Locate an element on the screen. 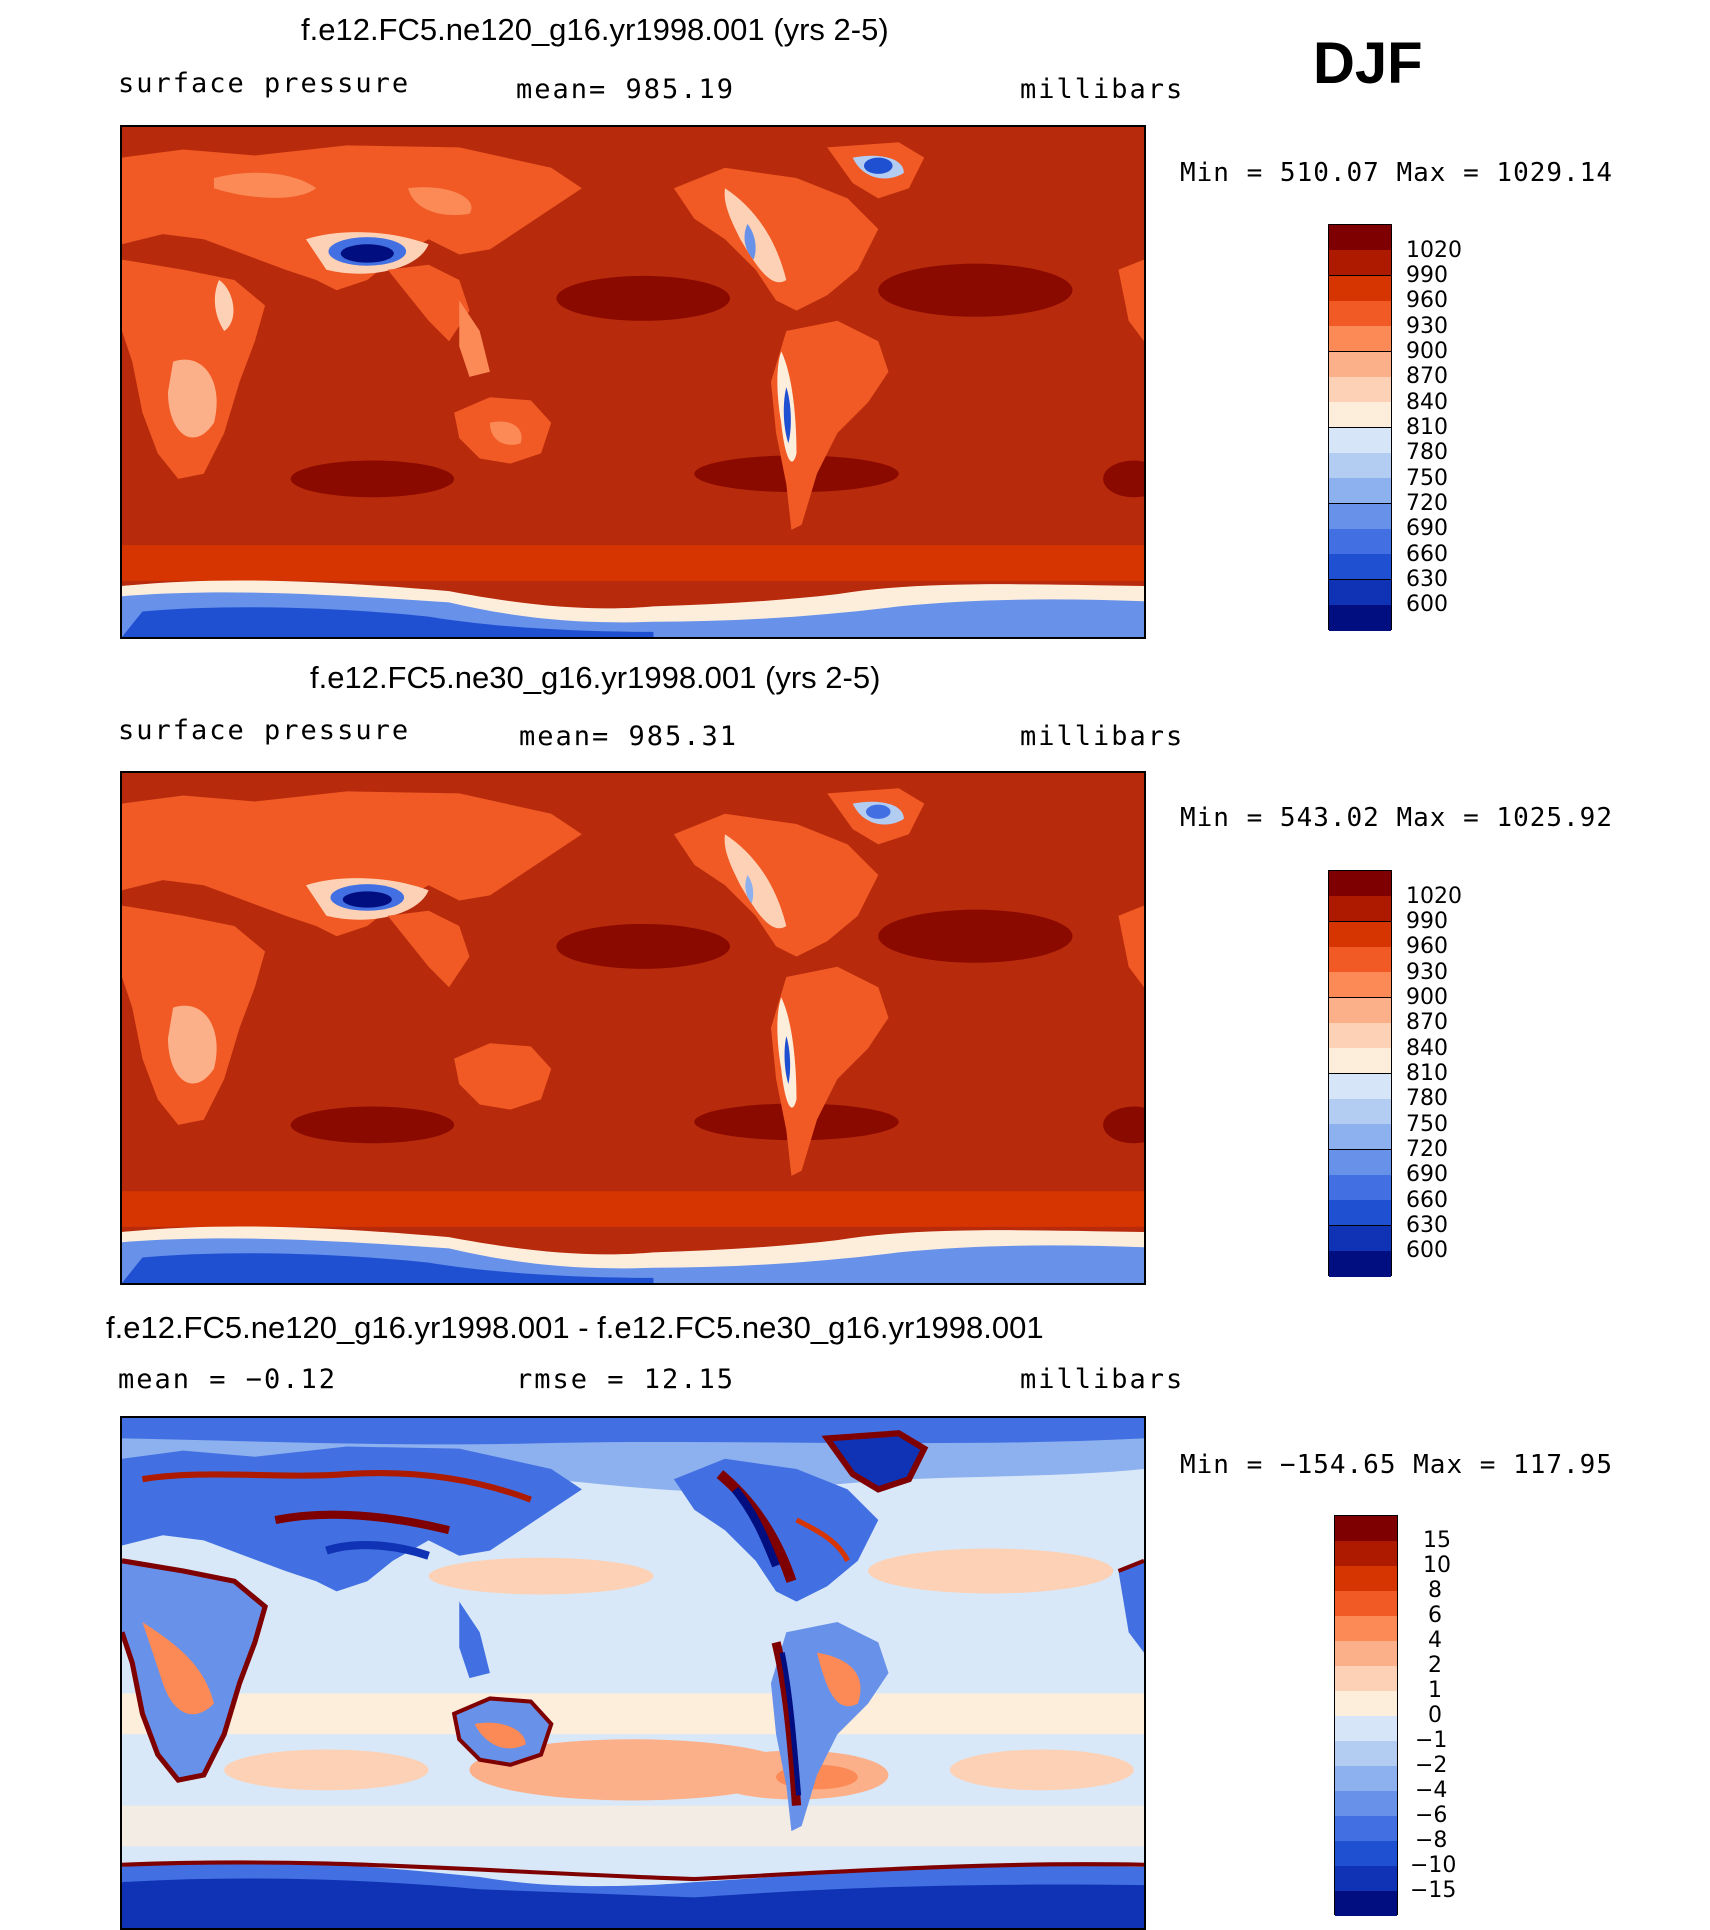 This screenshot has height=1930, width=1710. colorbar-tick-label: 0 is located at coordinates (1435, 1715).